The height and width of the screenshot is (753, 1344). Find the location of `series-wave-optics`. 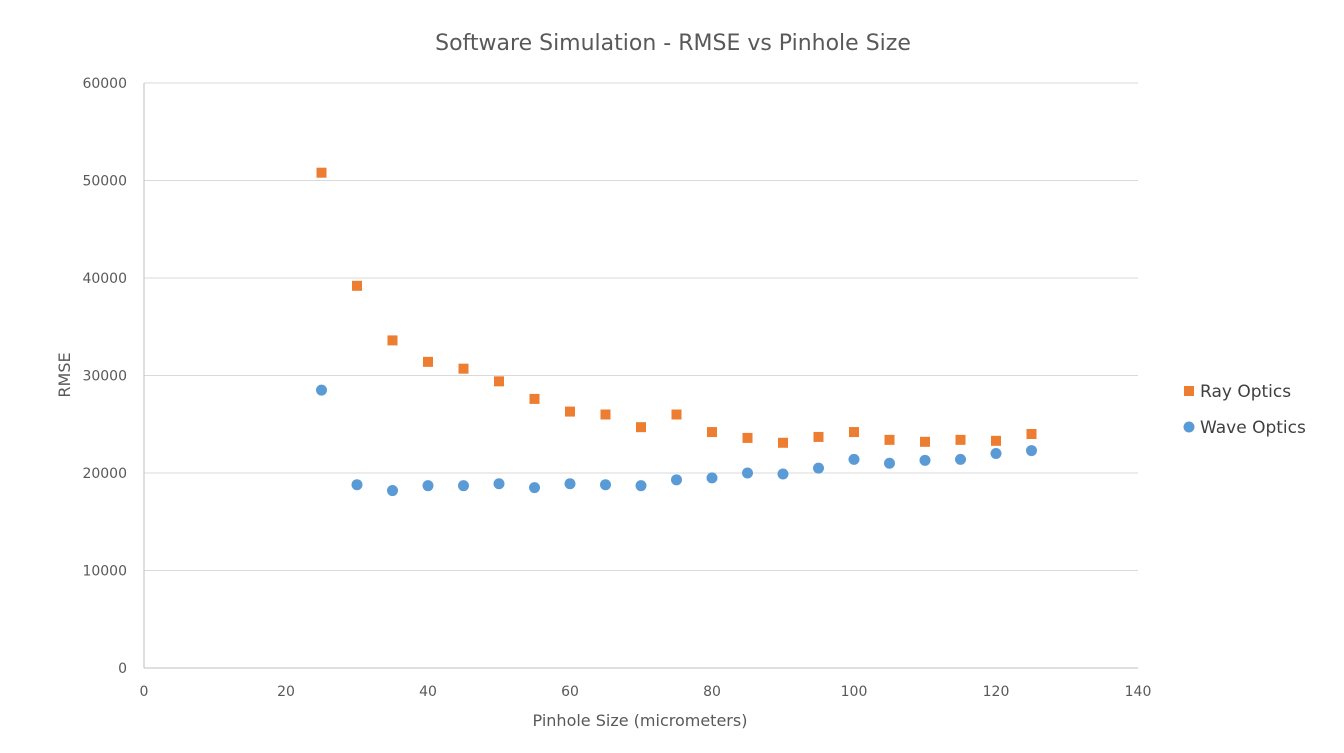

series-wave-optics is located at coordinates (676, 440).